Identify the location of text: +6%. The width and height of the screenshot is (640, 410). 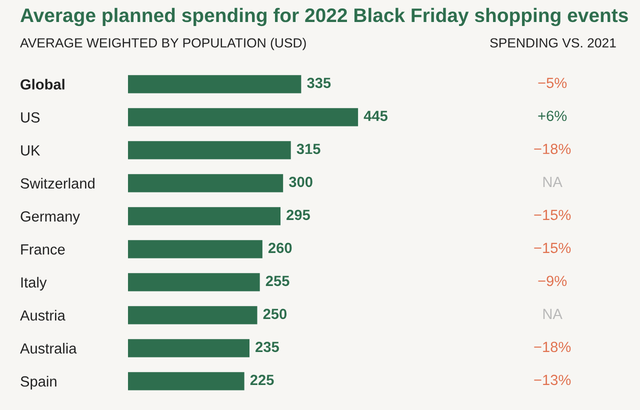
(552, 116).